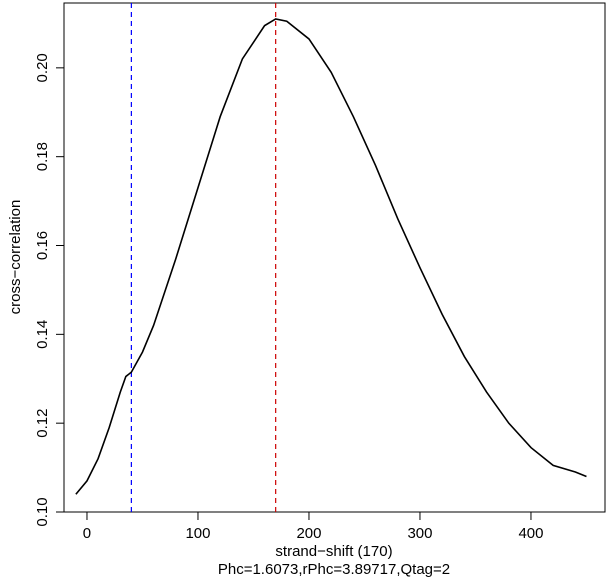  I want to click on x-tick-label: 0, so click(87, 533).